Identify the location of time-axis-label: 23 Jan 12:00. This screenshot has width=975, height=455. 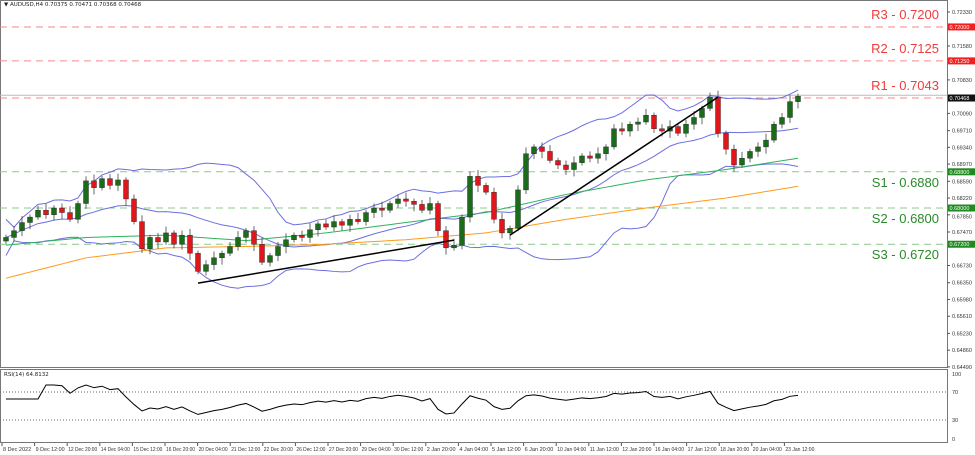
(799, 450).